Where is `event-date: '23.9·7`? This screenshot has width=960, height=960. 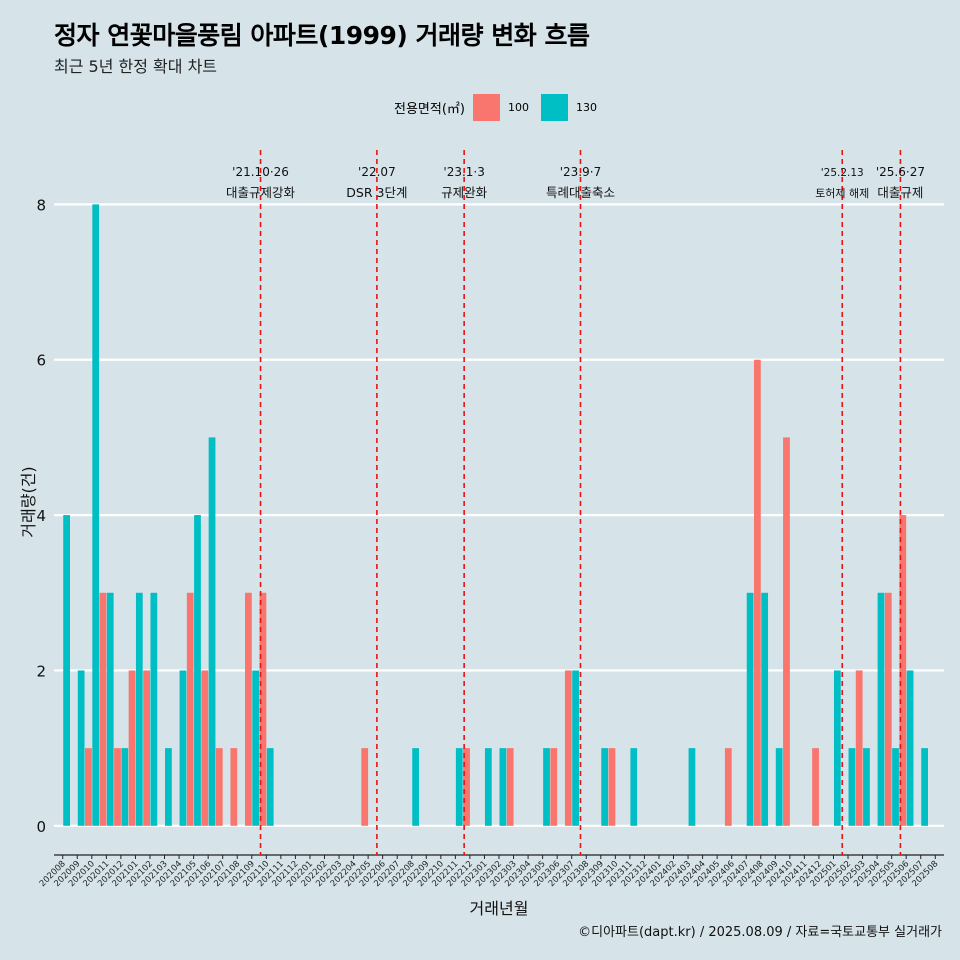 event-date: '23.9·7 is located at coordinates (580, 172).